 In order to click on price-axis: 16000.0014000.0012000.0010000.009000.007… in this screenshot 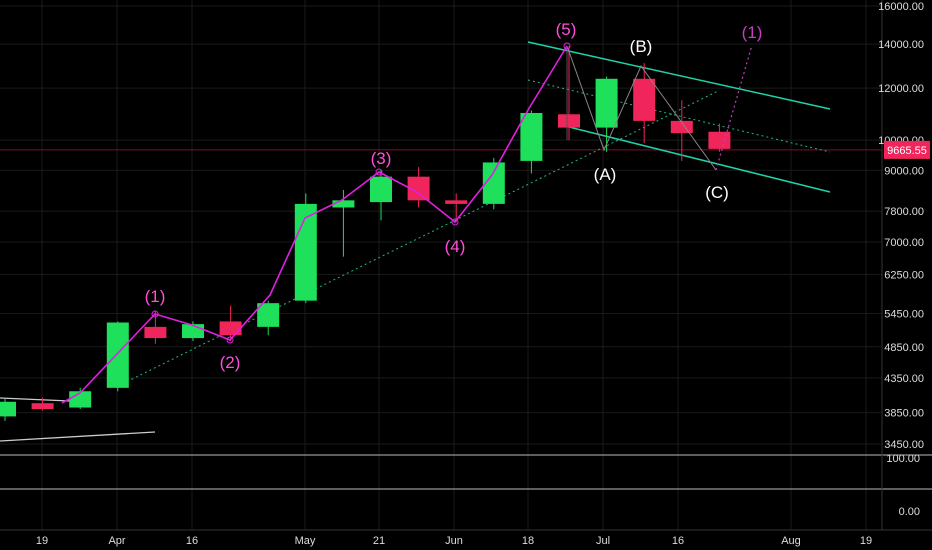, I will do `click(901, 226)`.